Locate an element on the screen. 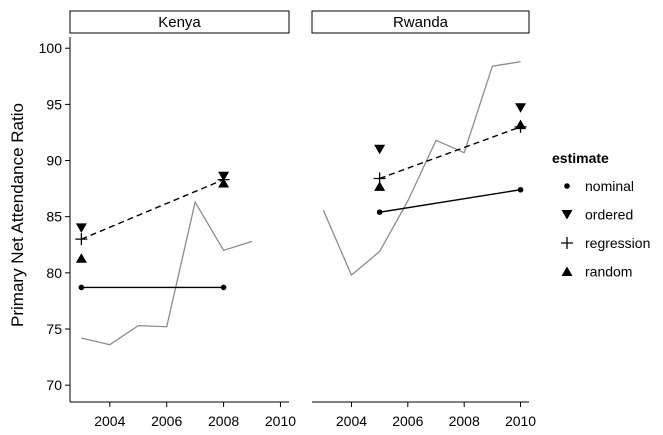 Image resolution: width=663 pixels, height=435 pixels. y-axis-label: Primary Net Attendance Ratio is located at coordinates (17, 215).